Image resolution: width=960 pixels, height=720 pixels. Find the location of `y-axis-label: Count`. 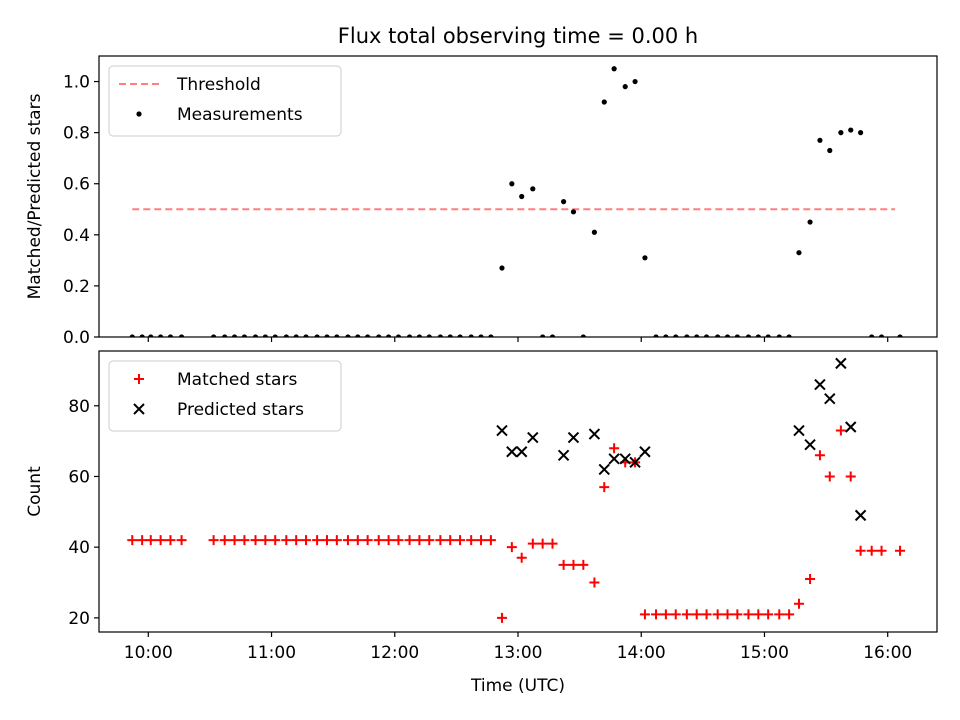

y-axis-label: Count is located at coordinates (35, 491).